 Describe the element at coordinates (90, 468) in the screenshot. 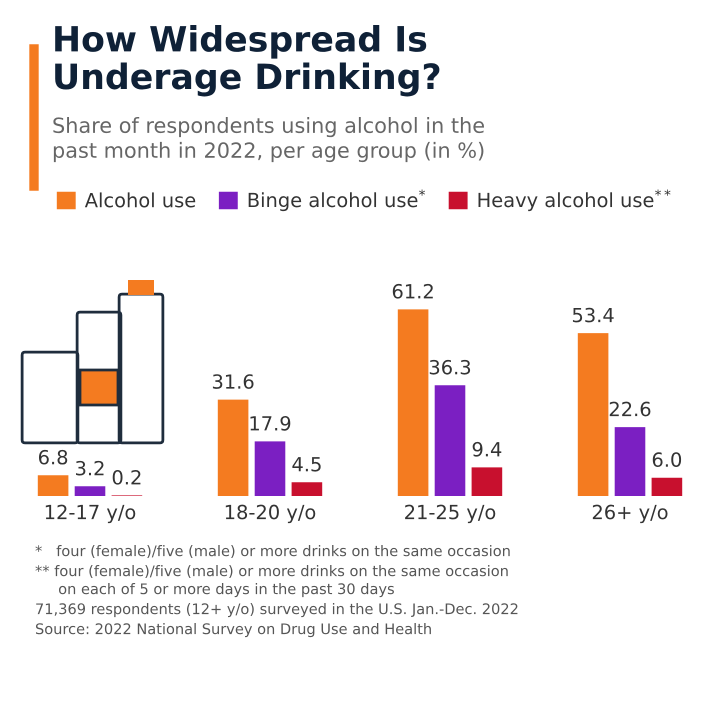

I see `data-label: 3.2` at that location.